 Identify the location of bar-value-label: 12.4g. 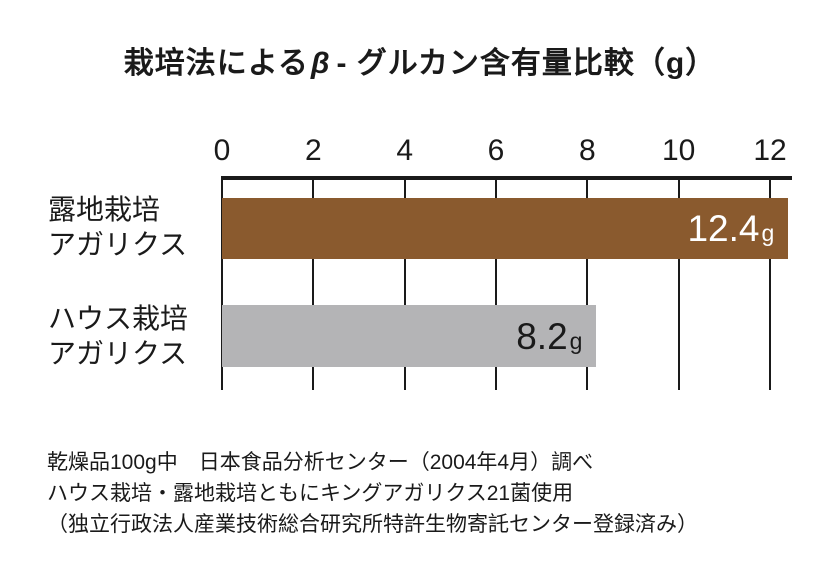
(737, 228).